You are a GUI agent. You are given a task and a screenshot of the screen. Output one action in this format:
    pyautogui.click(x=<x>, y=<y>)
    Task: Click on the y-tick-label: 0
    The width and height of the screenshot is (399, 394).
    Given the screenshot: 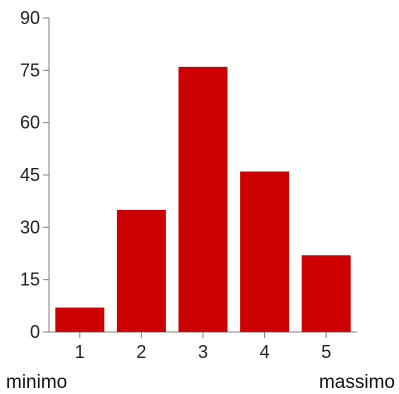 What is the action you would take?
    pyautogui.click(x=35, y=332)
    